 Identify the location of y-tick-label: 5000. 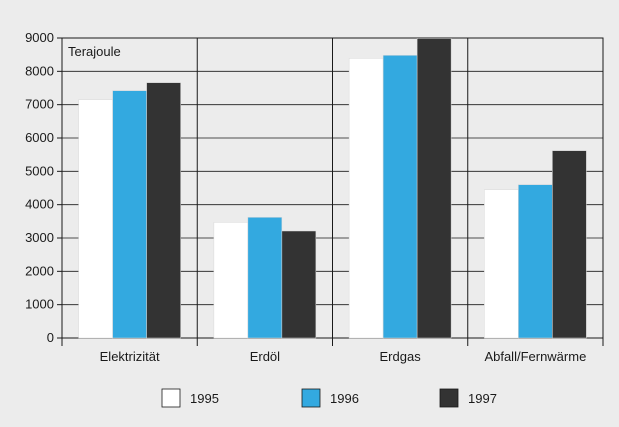
(39, 170).